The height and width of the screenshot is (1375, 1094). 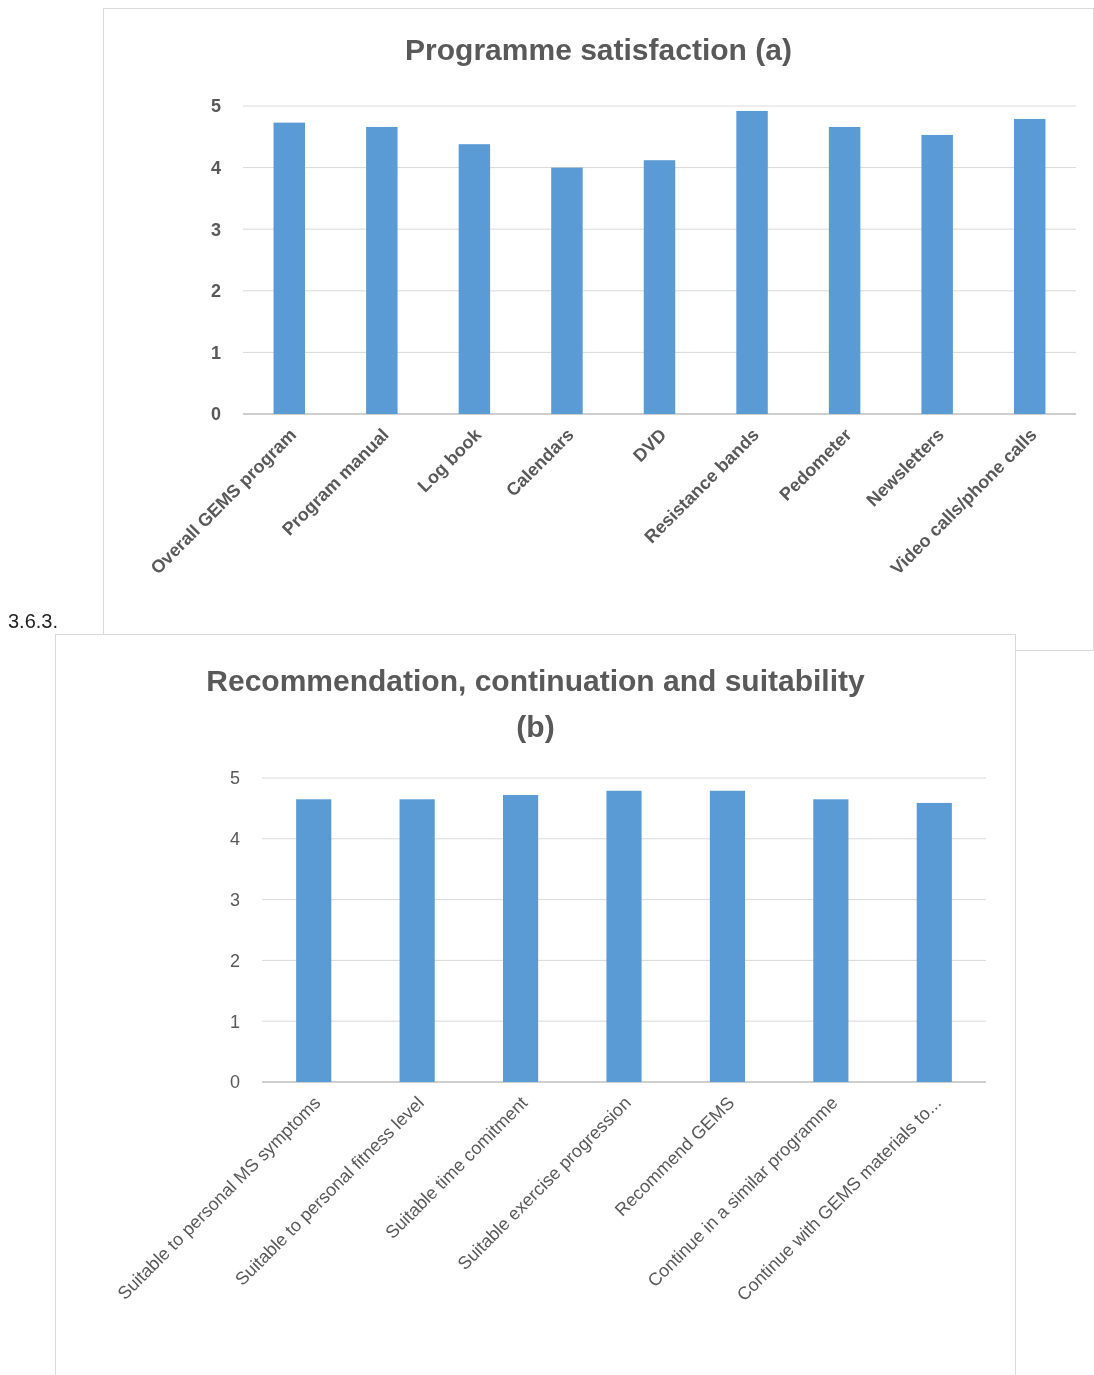 What do you see at coordinates (598, 49) in the screenshot?
I see `chart-title: Programme satisfaction (a)` at bounding box center [598, 49].